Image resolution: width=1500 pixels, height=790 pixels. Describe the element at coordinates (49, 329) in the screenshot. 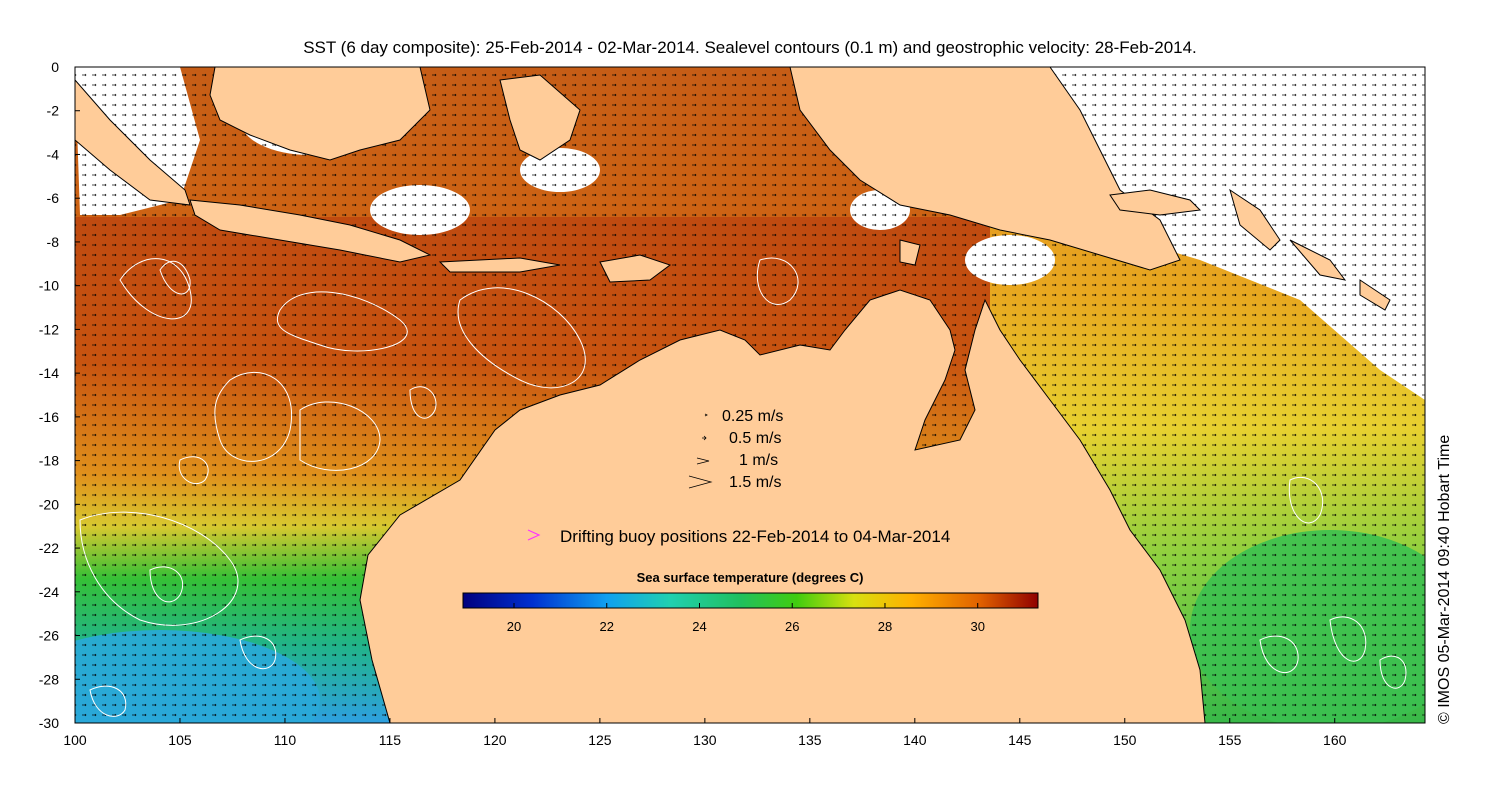

I see `y-tick-label: -12` at that location.